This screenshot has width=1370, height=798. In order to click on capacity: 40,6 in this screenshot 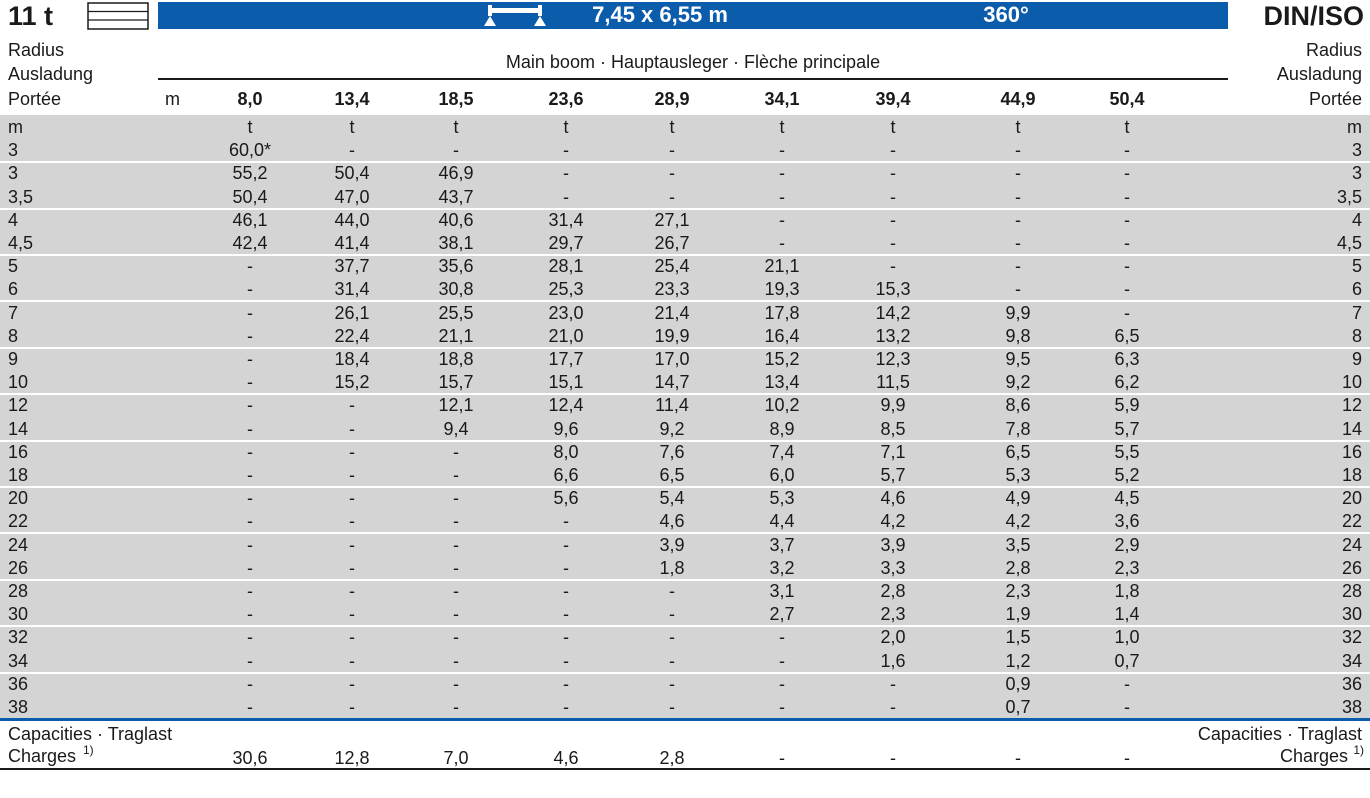, I will do `click(456, 219)`.